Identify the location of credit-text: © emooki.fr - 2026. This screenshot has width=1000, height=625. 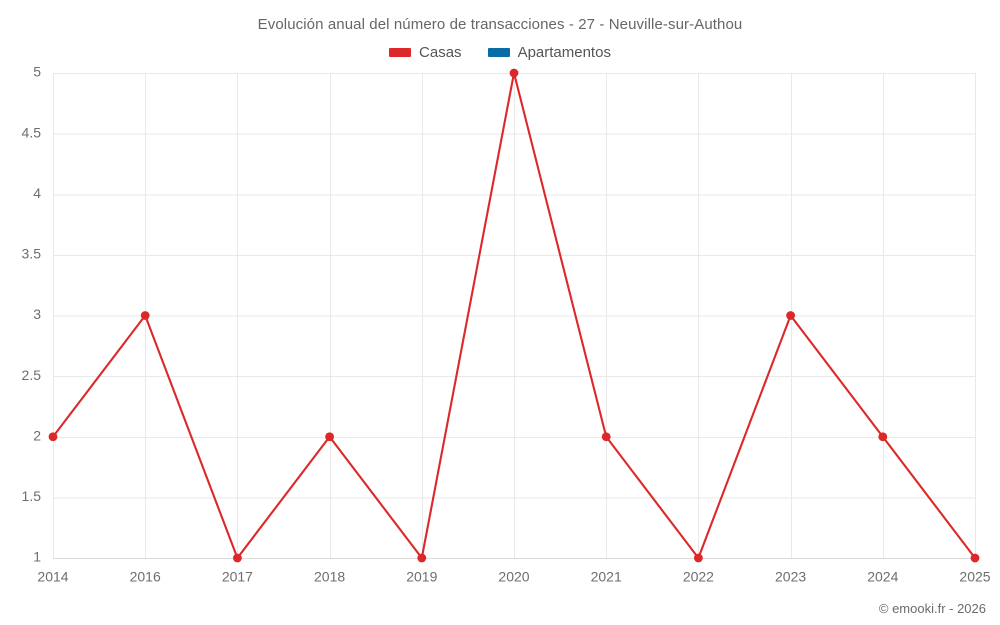
(932, 608).